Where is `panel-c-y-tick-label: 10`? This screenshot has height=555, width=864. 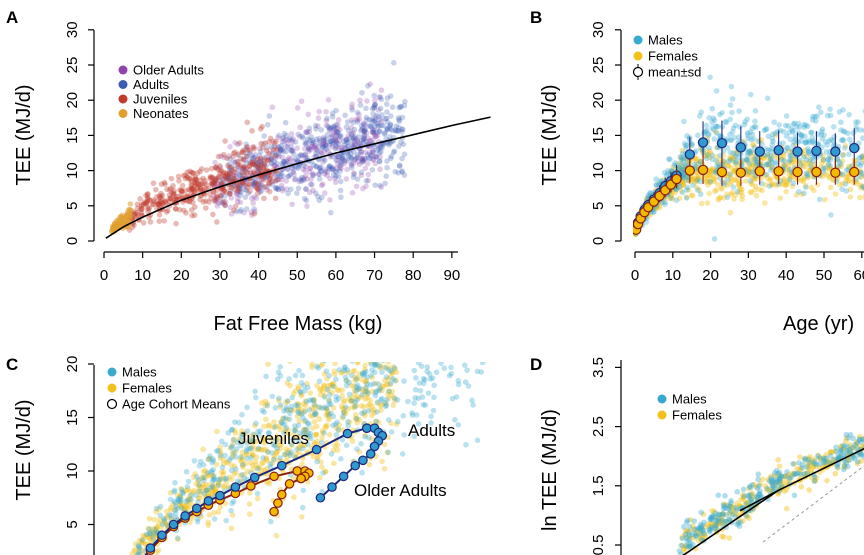
panel-c-y-tick-label: 10 is located at coordinates (72, 471).